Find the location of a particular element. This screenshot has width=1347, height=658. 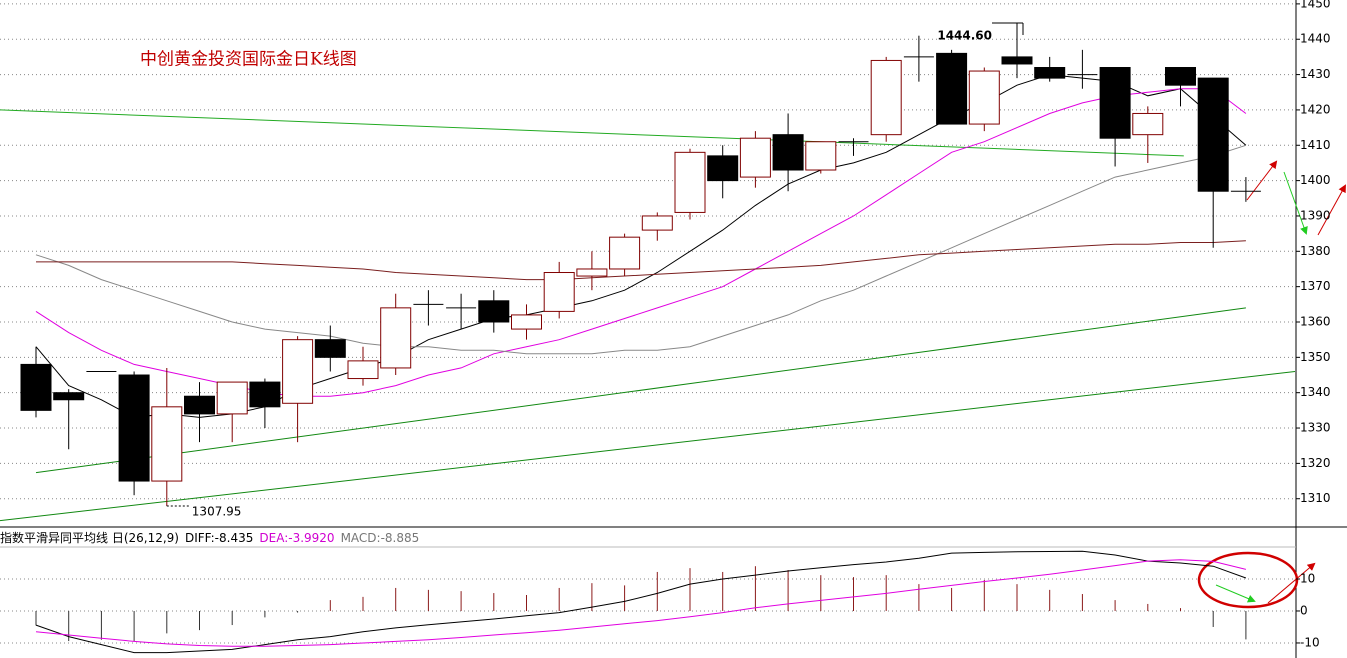

y-tick-label: 1340 is located at coordinates (1315, 392).